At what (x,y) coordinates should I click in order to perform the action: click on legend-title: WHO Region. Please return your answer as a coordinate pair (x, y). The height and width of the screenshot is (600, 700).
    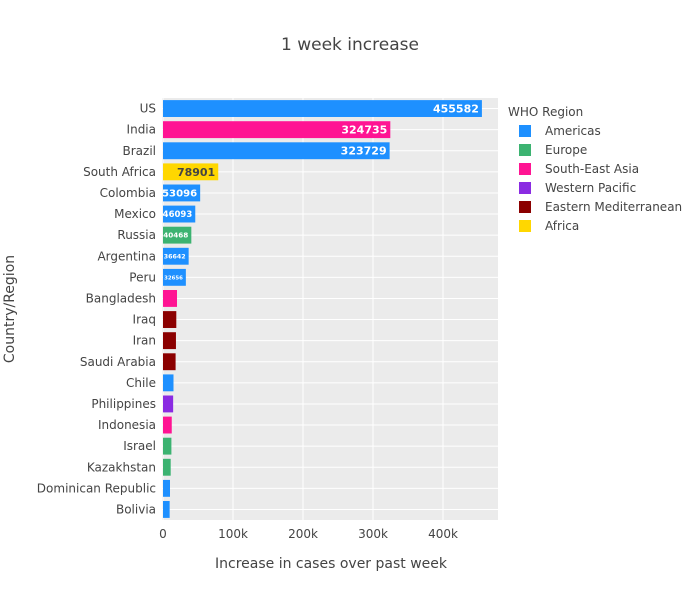
    Looking at the image, I should click on (545, 112).